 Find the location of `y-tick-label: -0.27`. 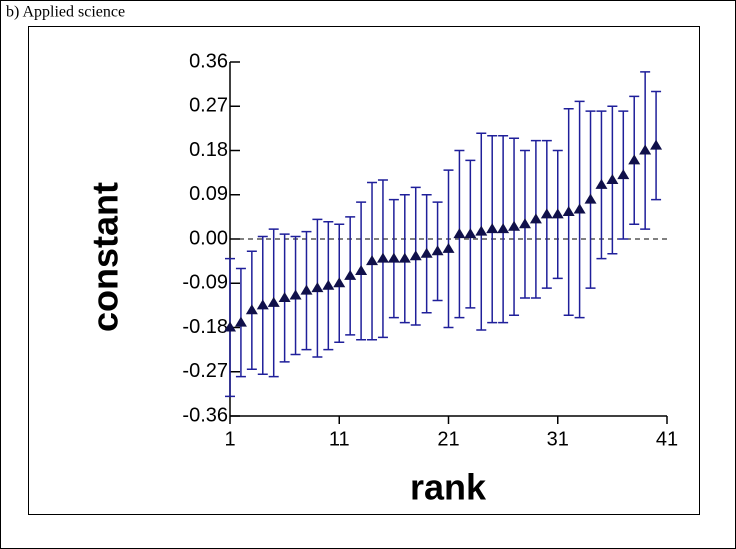

y-tick-label: -0.27 is located at coordinates (205, 371).